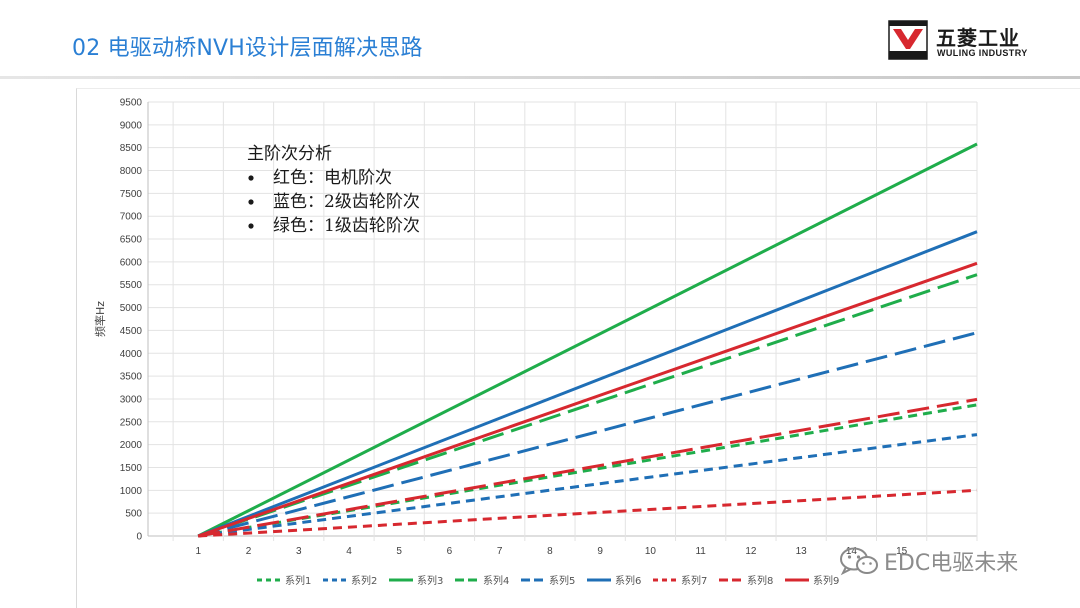 Image resolution: width=1080 pixels, height=608 pixels. What do you see at coordinates (694, 580) in the screenshot?
I see `legend-label: 系列7` at bounding box center [694, 580].